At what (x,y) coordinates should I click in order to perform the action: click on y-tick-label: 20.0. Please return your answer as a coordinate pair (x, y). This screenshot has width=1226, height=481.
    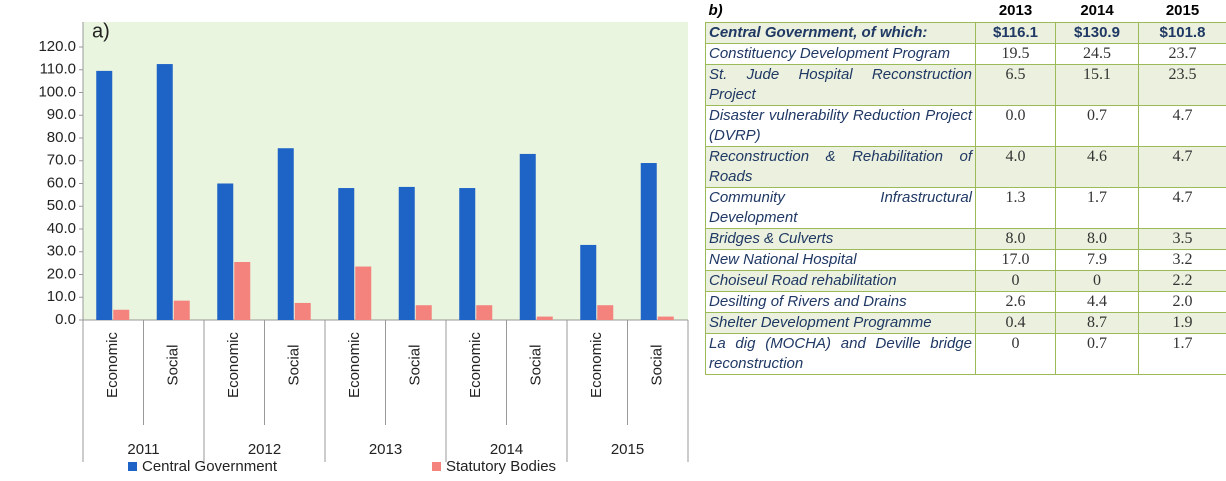
    Looking at the image, I should click on (61, 273).